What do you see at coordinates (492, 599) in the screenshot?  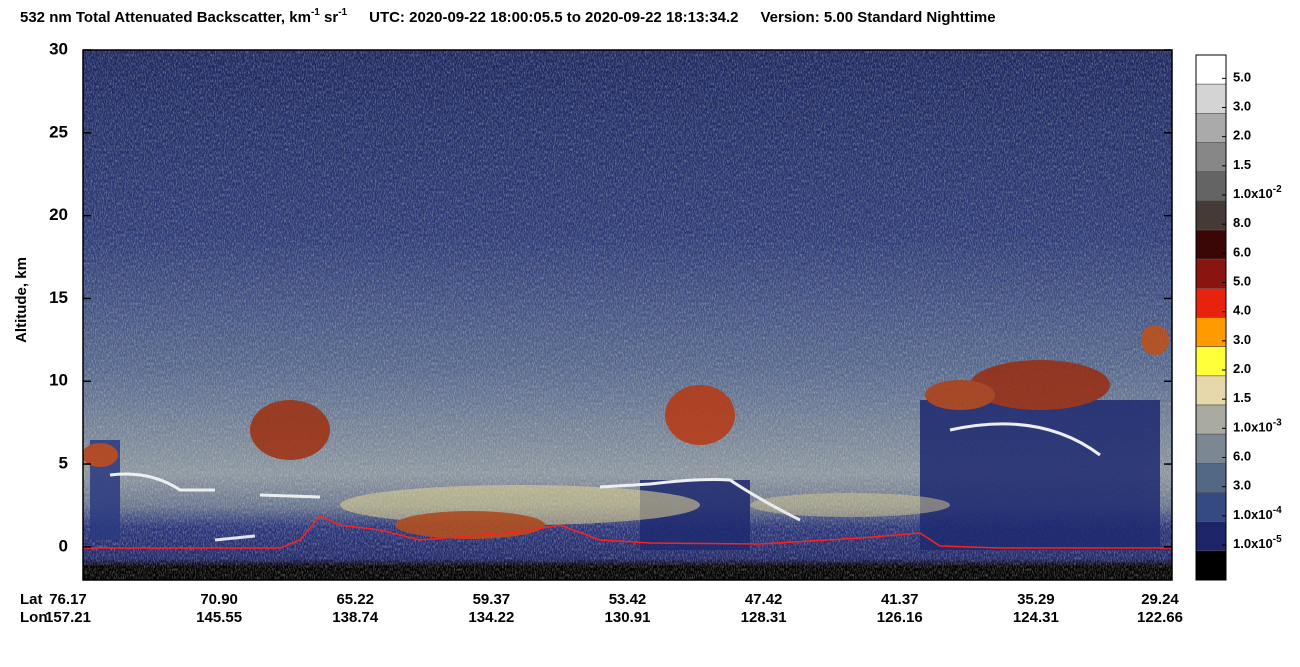 I see `x-tick-label: 59.37` at bounding box center [492, 599].